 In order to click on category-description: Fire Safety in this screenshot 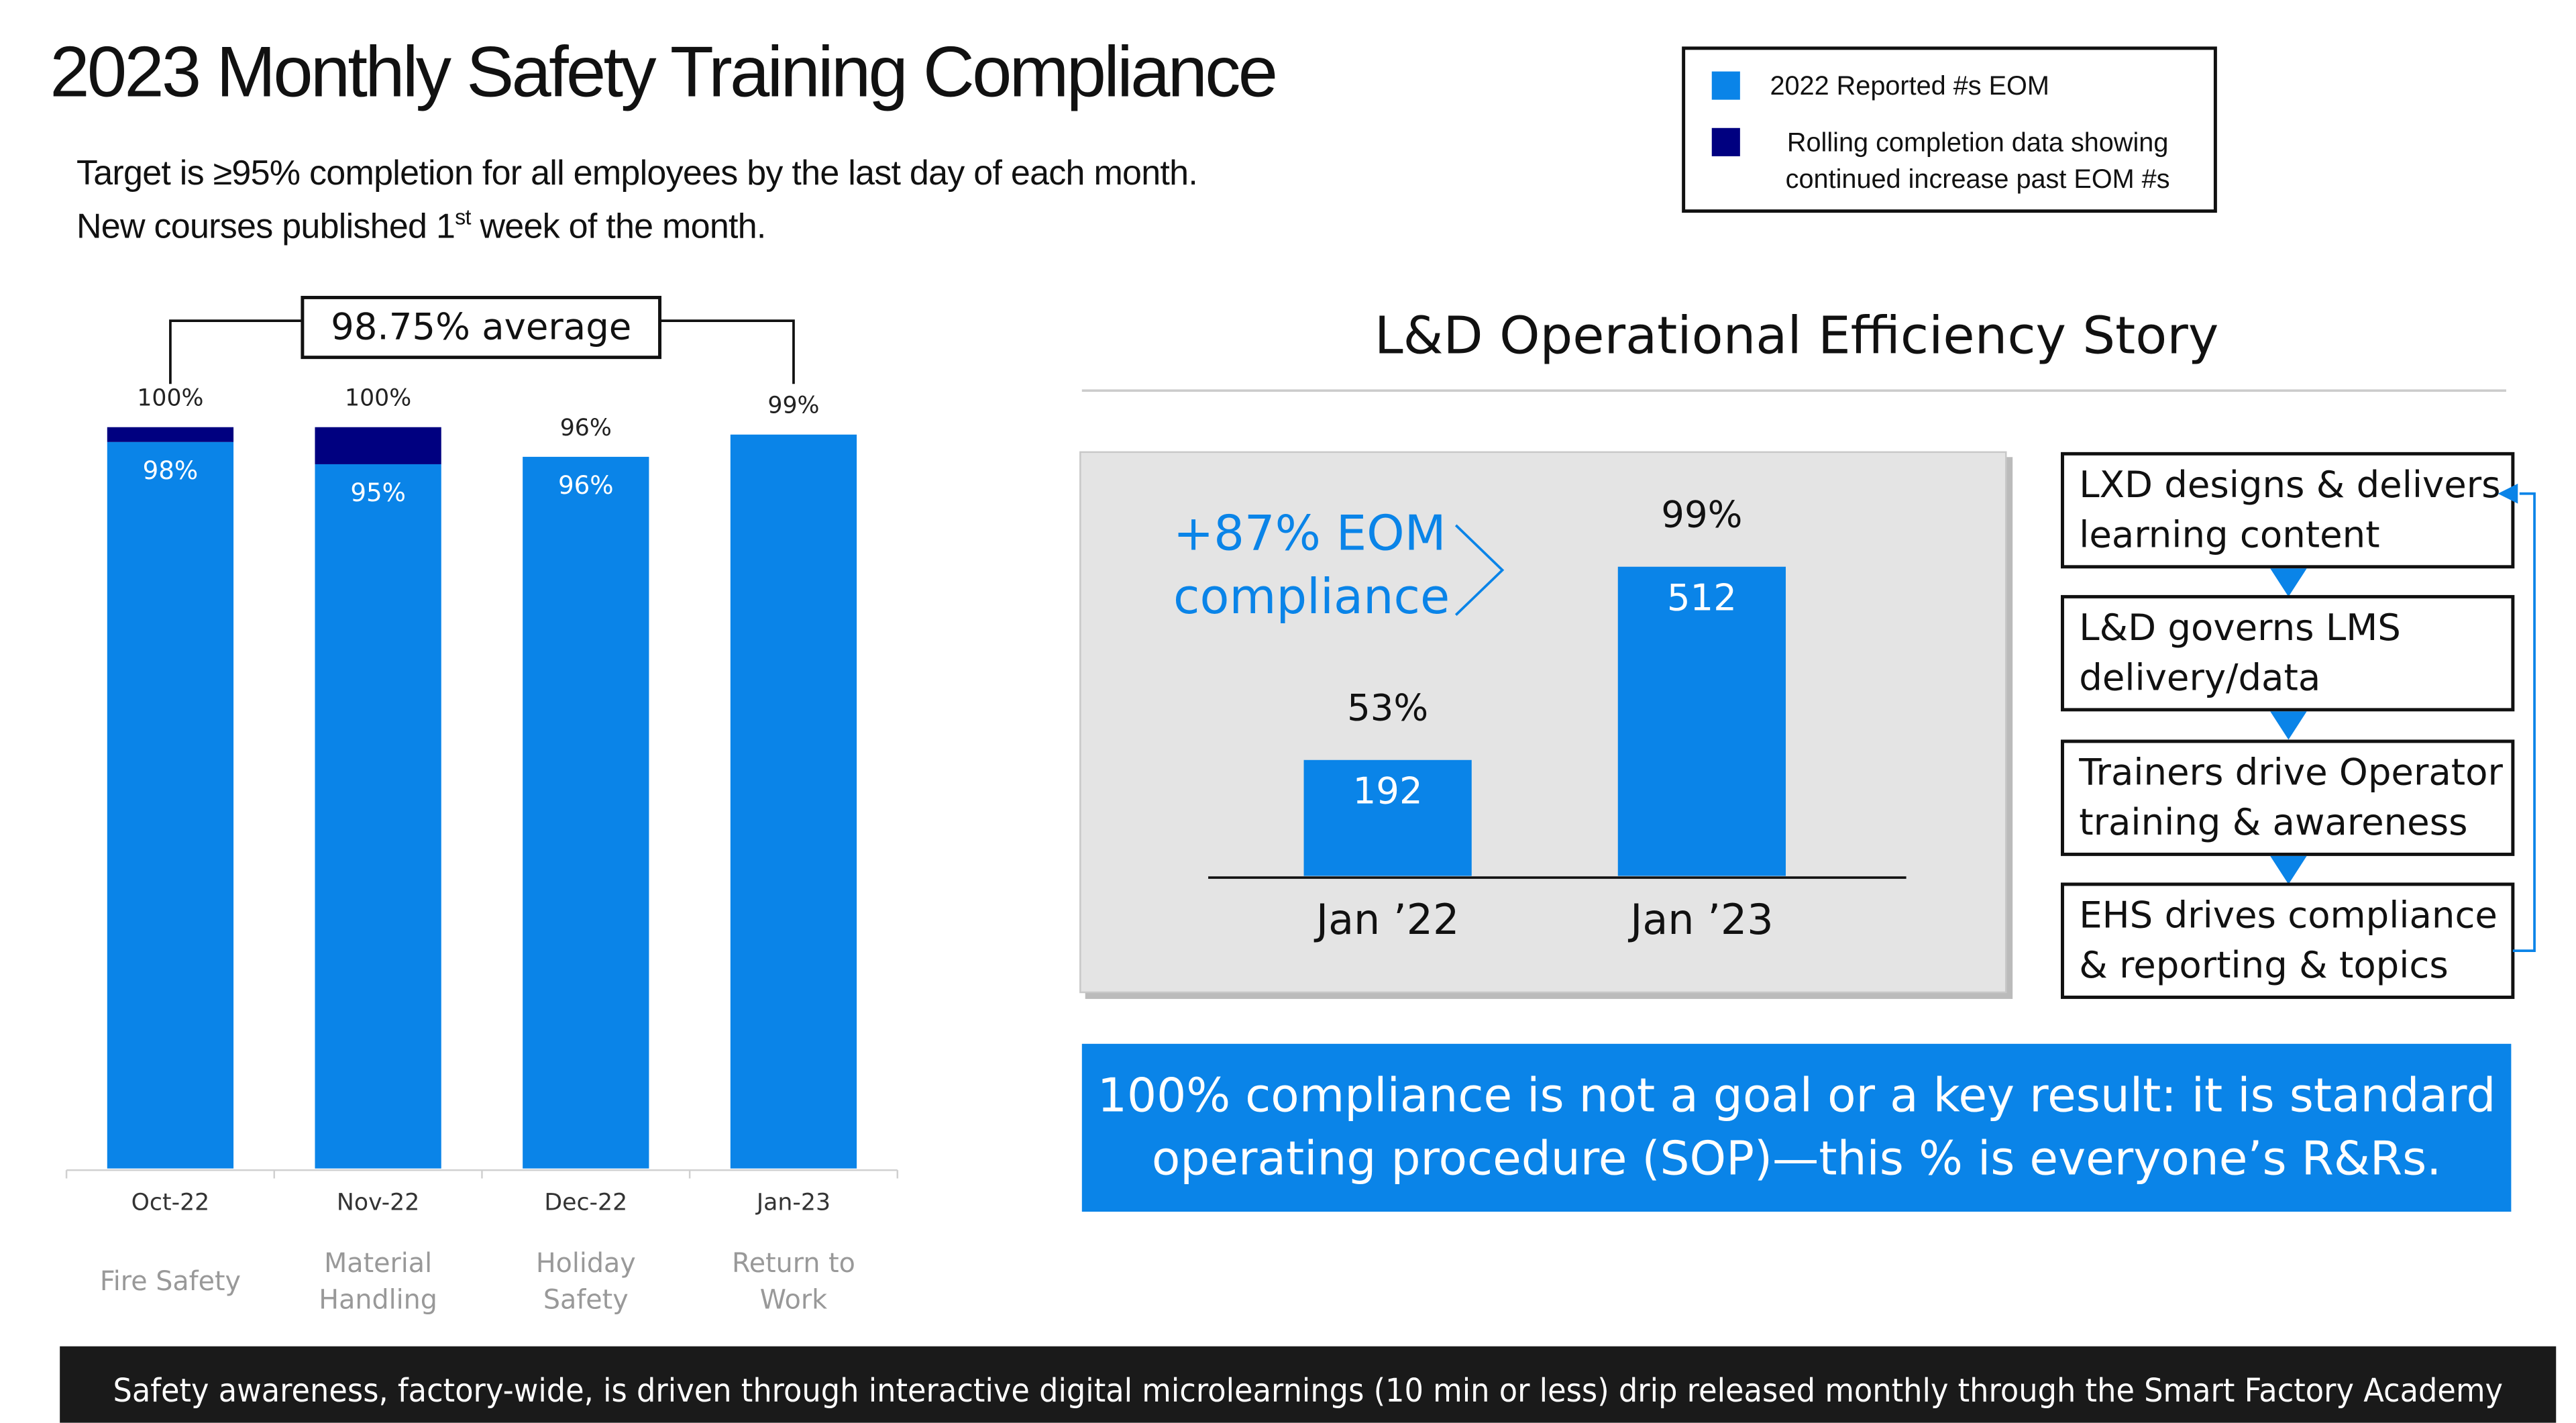, I will do `click(170, 1281)`.